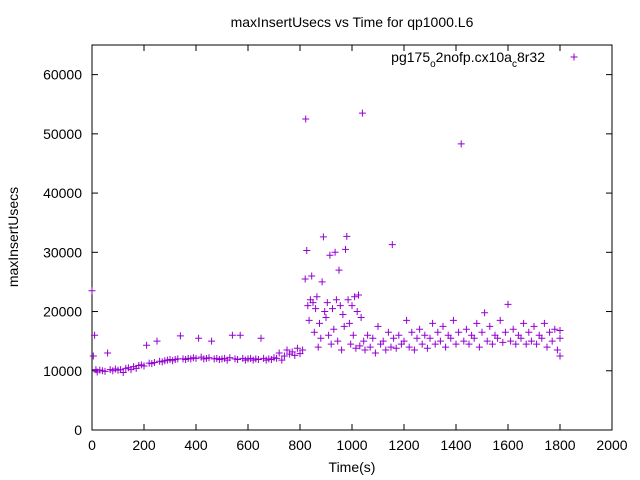 This screenshot has height=480, width=640. What do you see at coordinates (559, 445) in the screenshot?
I see `x-tick-label: 1800` at bounding box center [559, 445].